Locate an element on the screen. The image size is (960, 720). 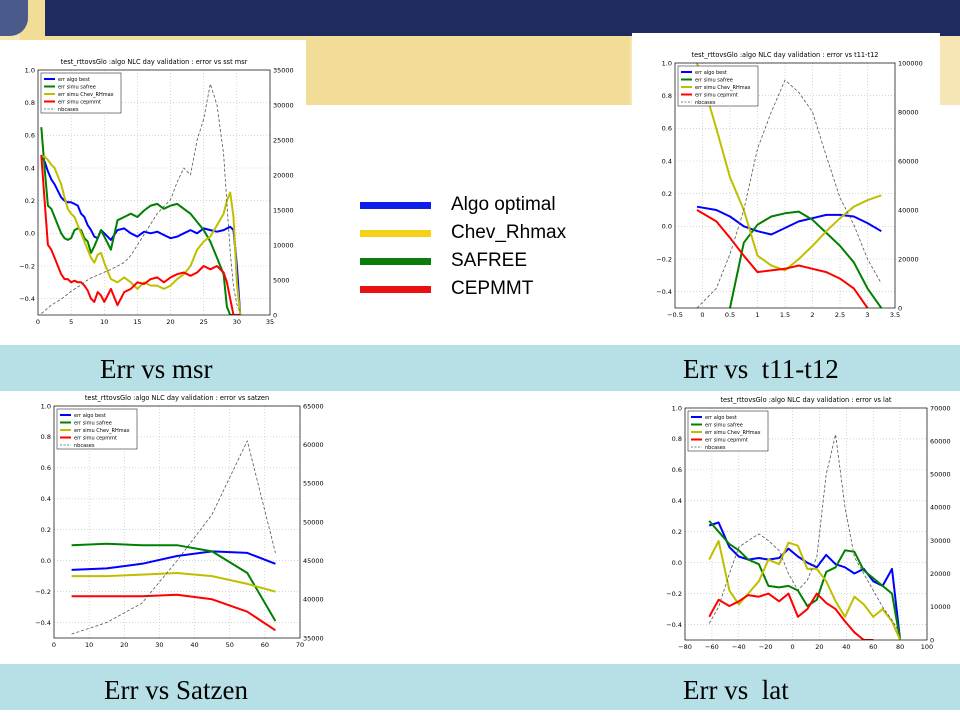
series-line-nbcases is located at coordinates (789, 193).